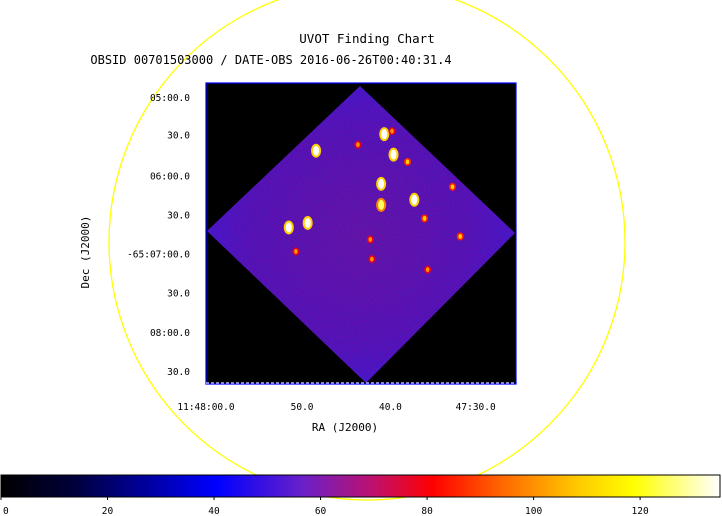 The width and height of the screenshot is (722, 516). I want to click on y-tick-label: 06:00.0, so click(170, 176).